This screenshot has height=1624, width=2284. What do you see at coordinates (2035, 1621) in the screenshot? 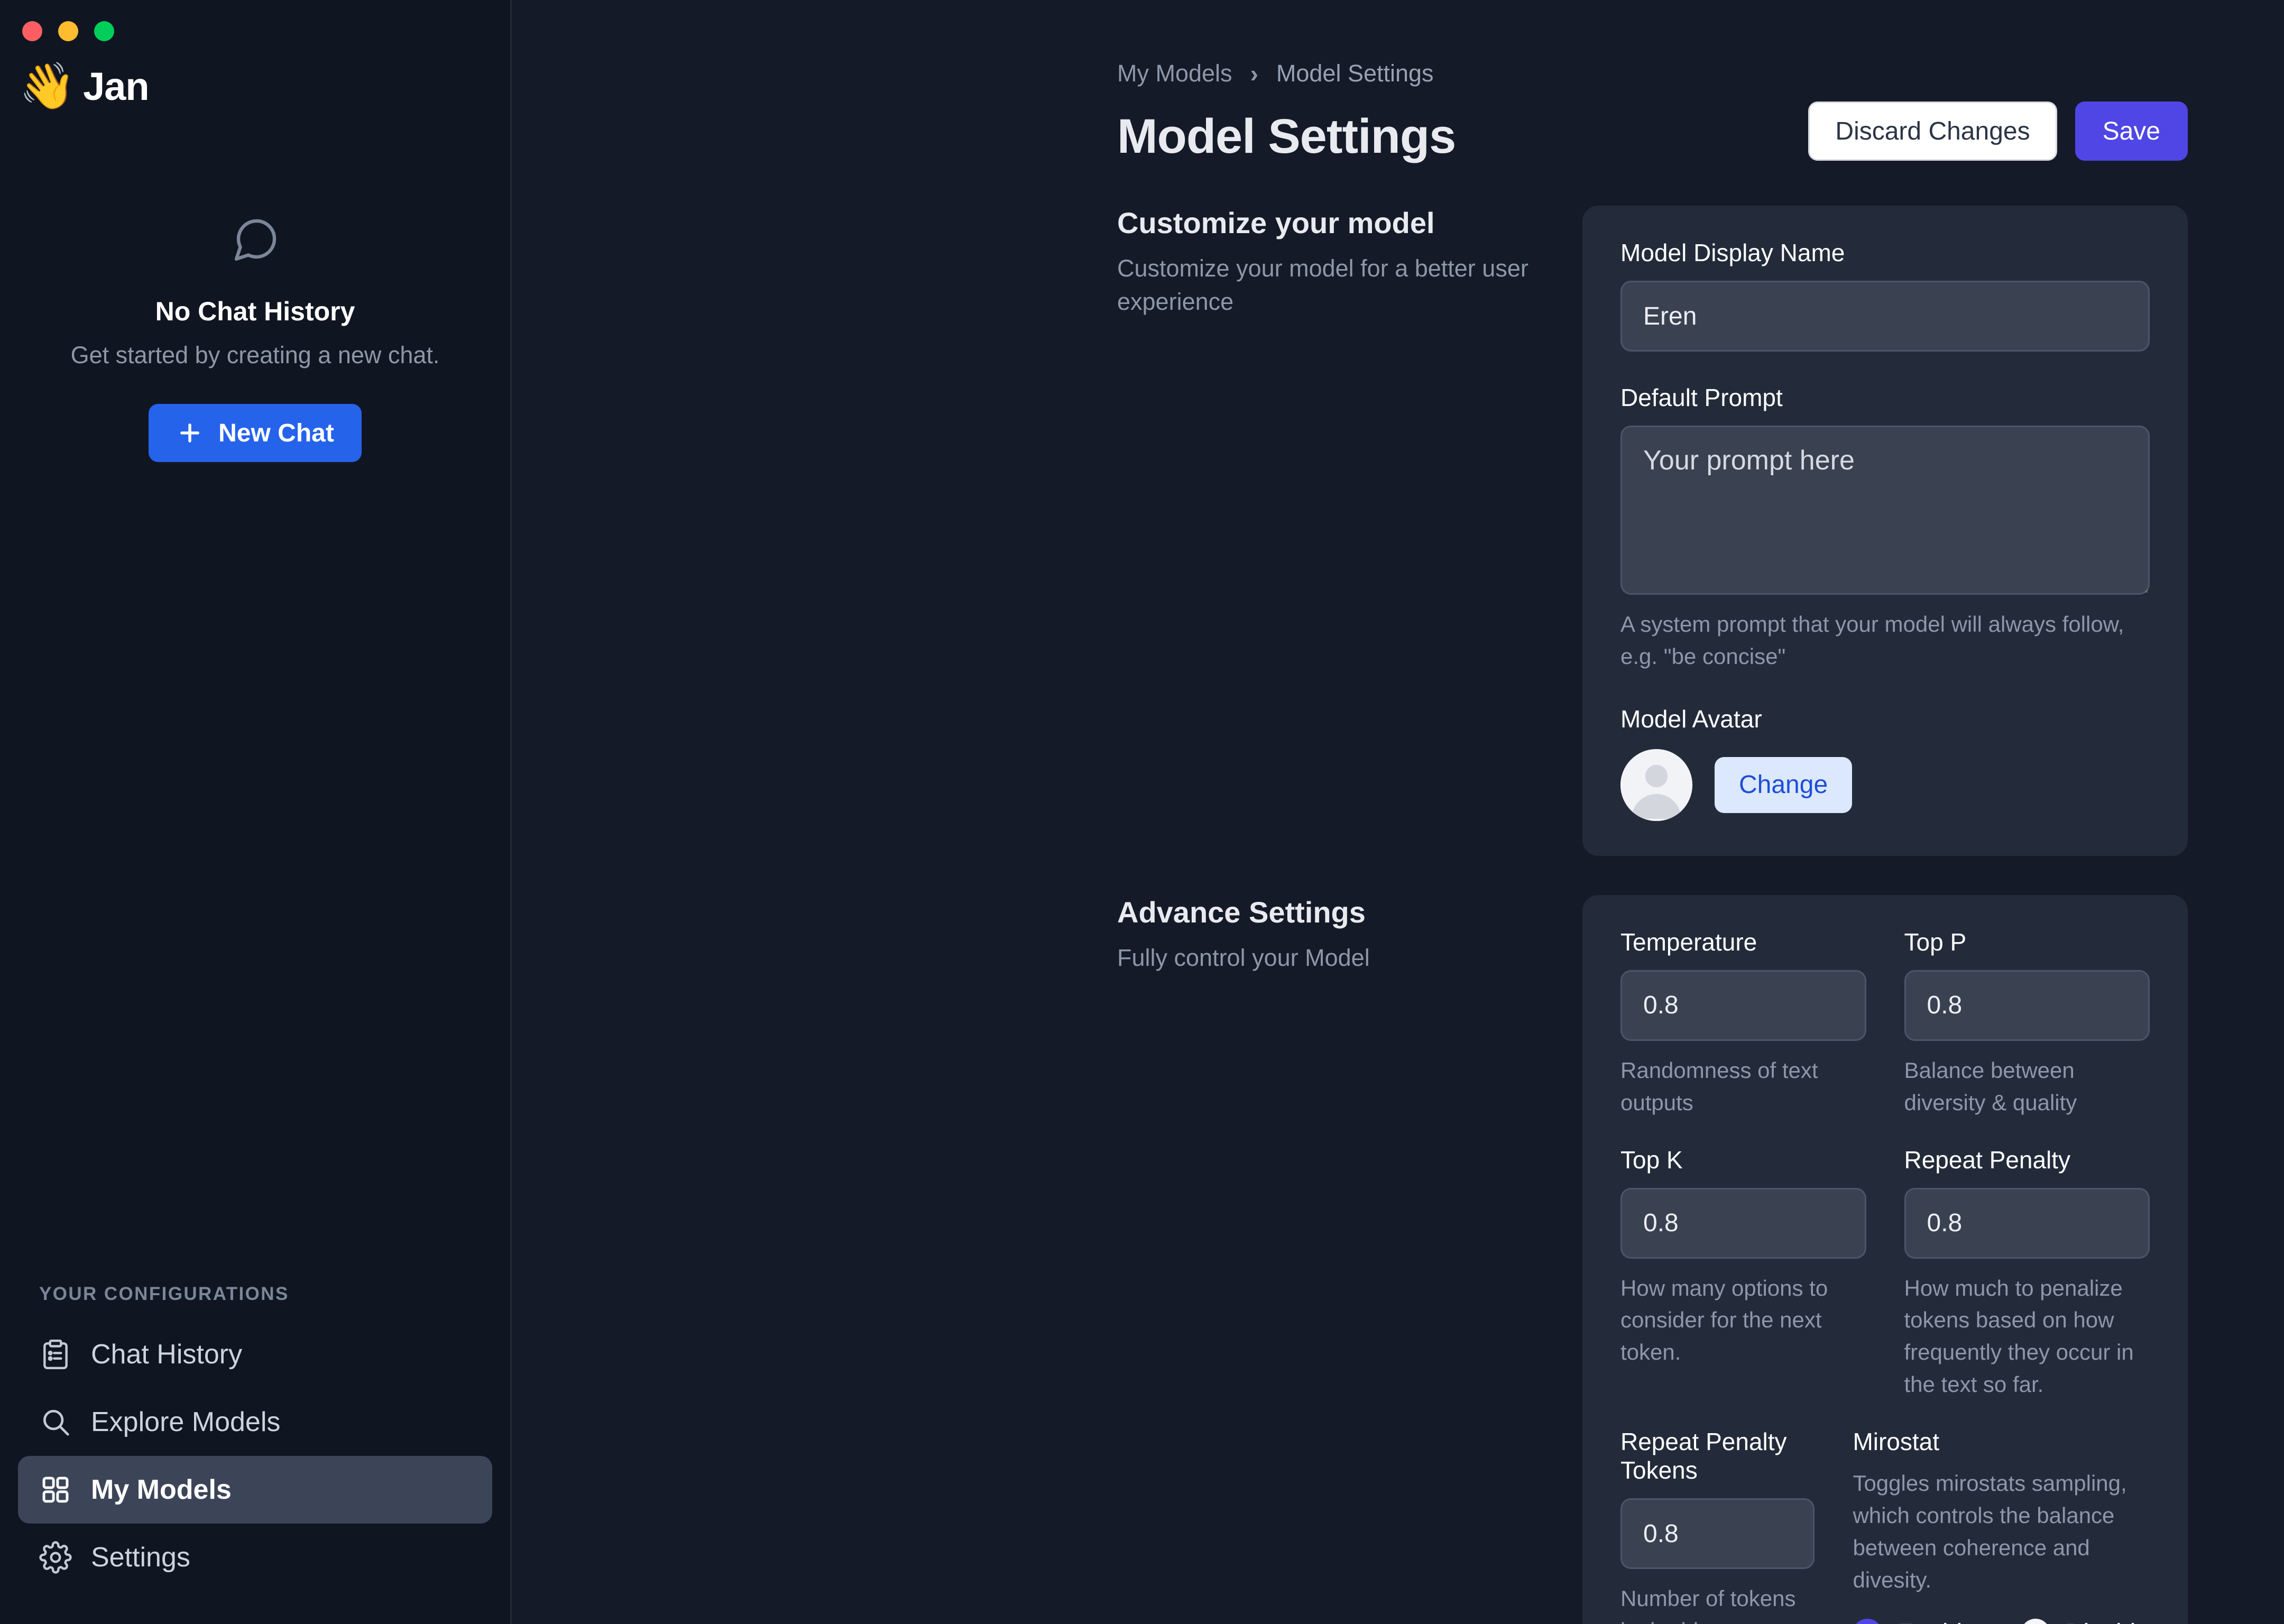
I see `radio-unselected-icon` at bounding box center [2035, 1621].